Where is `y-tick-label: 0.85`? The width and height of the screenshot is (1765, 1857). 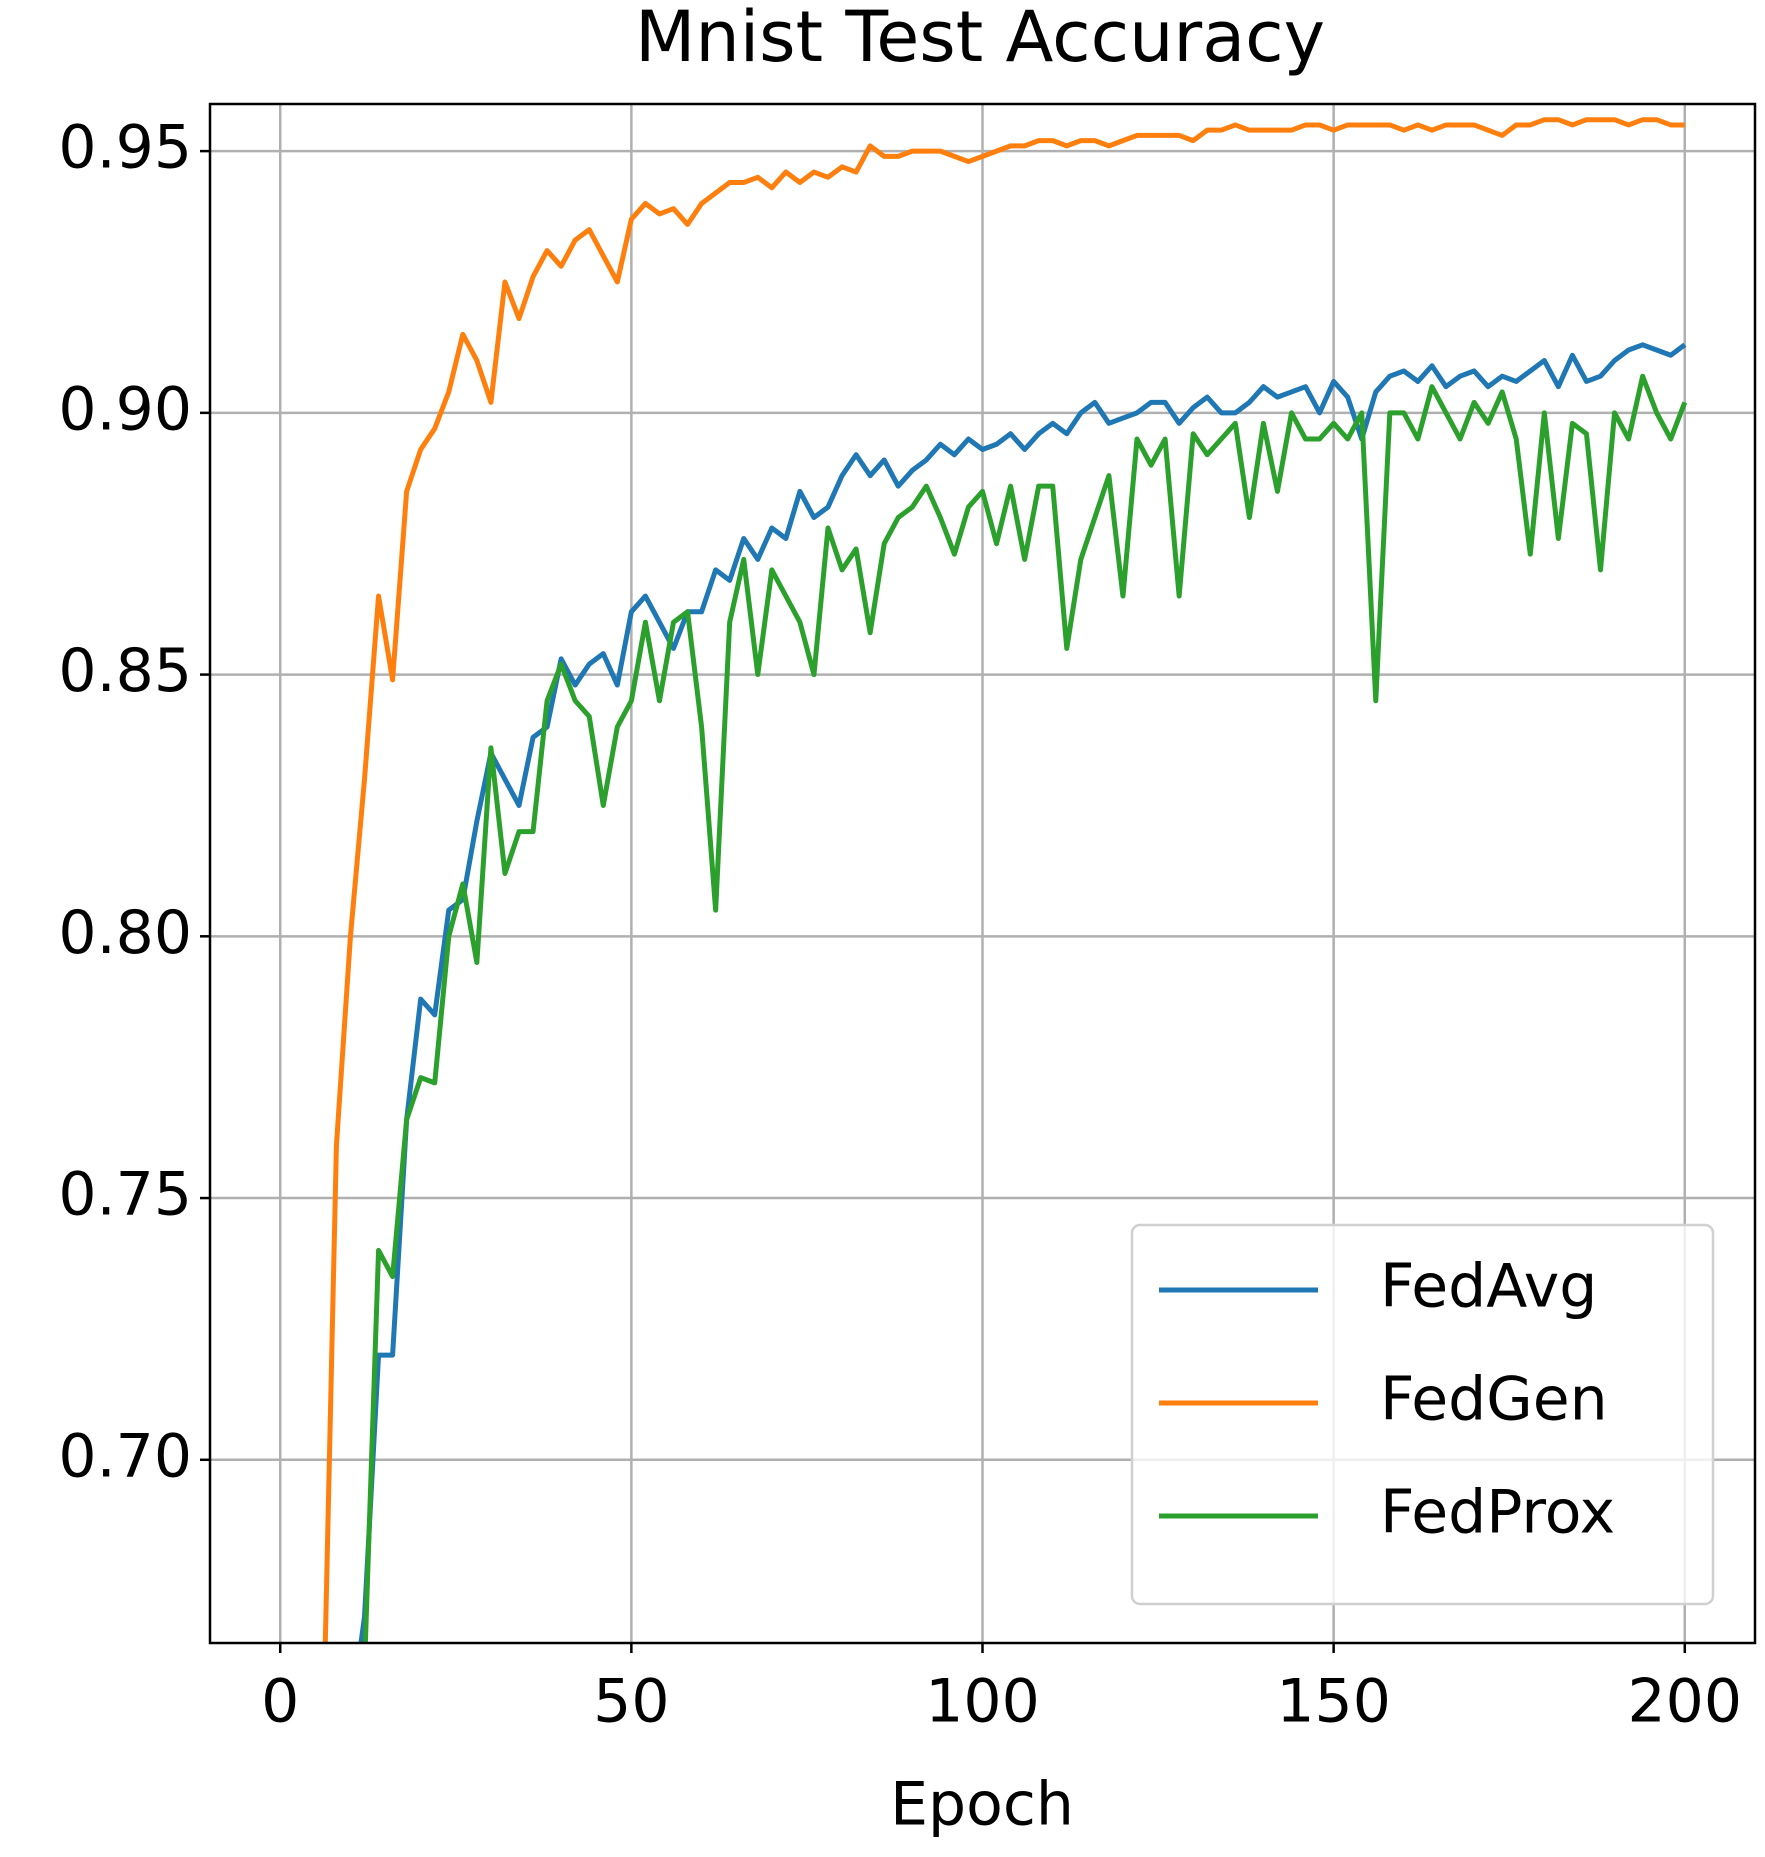 y-tick-label: 0.85 is located at coordinates (125, 671).